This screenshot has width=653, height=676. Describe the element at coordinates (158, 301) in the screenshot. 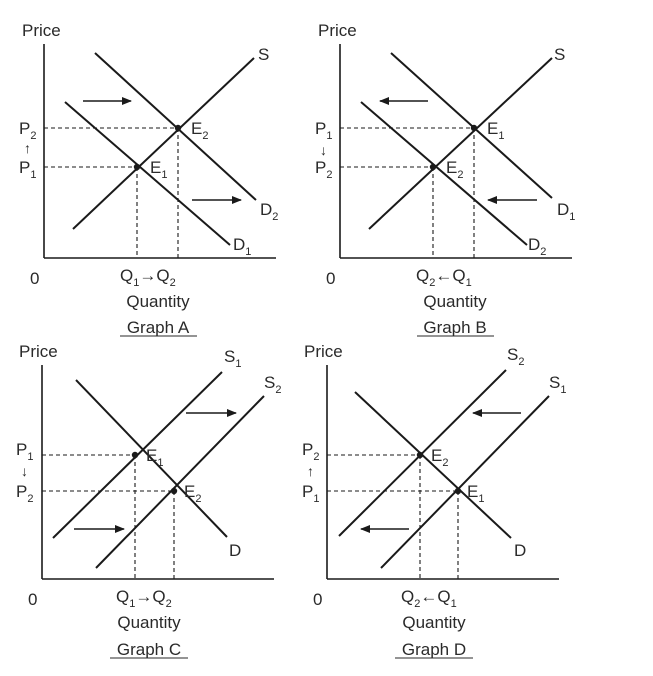

I see `graph-a-quantity-label: Quantity` at that location.